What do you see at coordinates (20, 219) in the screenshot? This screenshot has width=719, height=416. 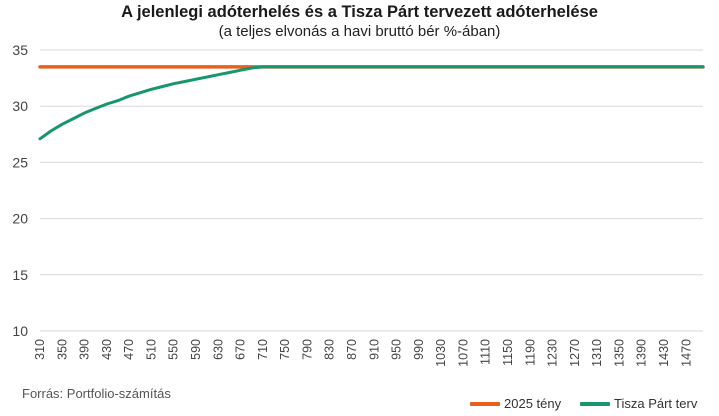 I see `y-tick-label: 20` at bounding box center [20, 219].